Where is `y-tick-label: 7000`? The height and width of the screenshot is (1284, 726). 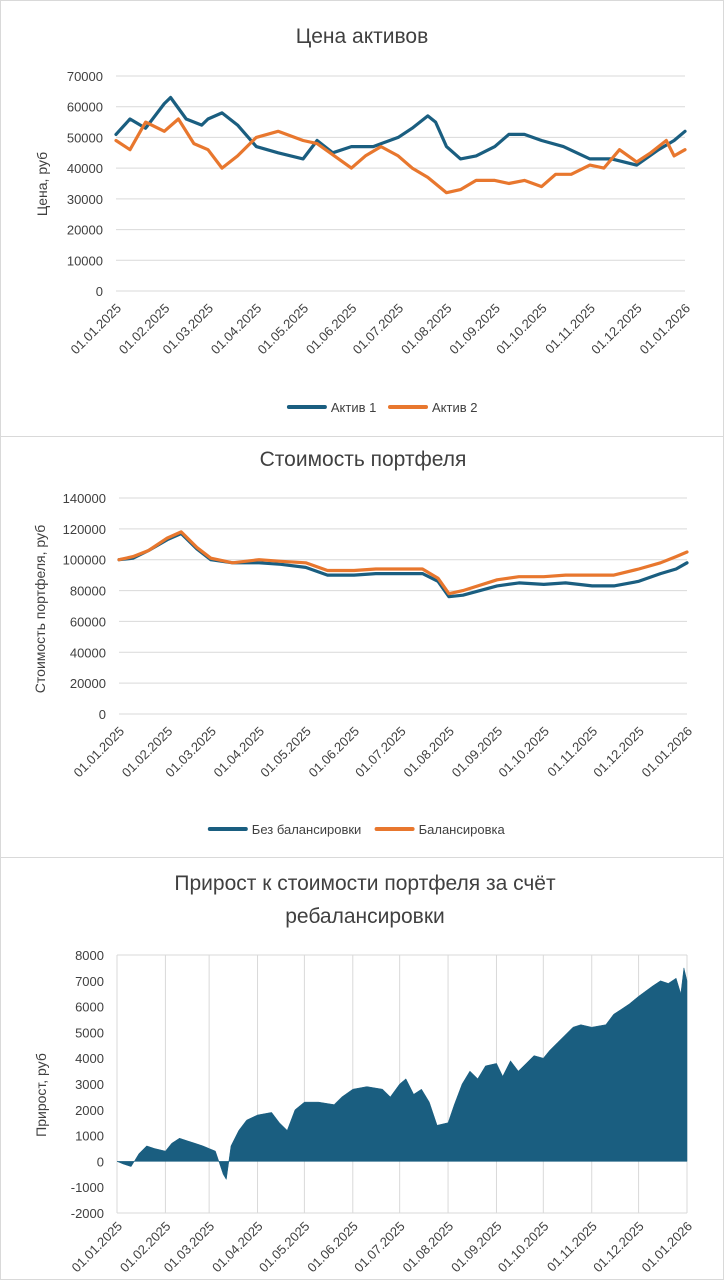 y-tick-label: 7000 is located at coordinates (89, 981).